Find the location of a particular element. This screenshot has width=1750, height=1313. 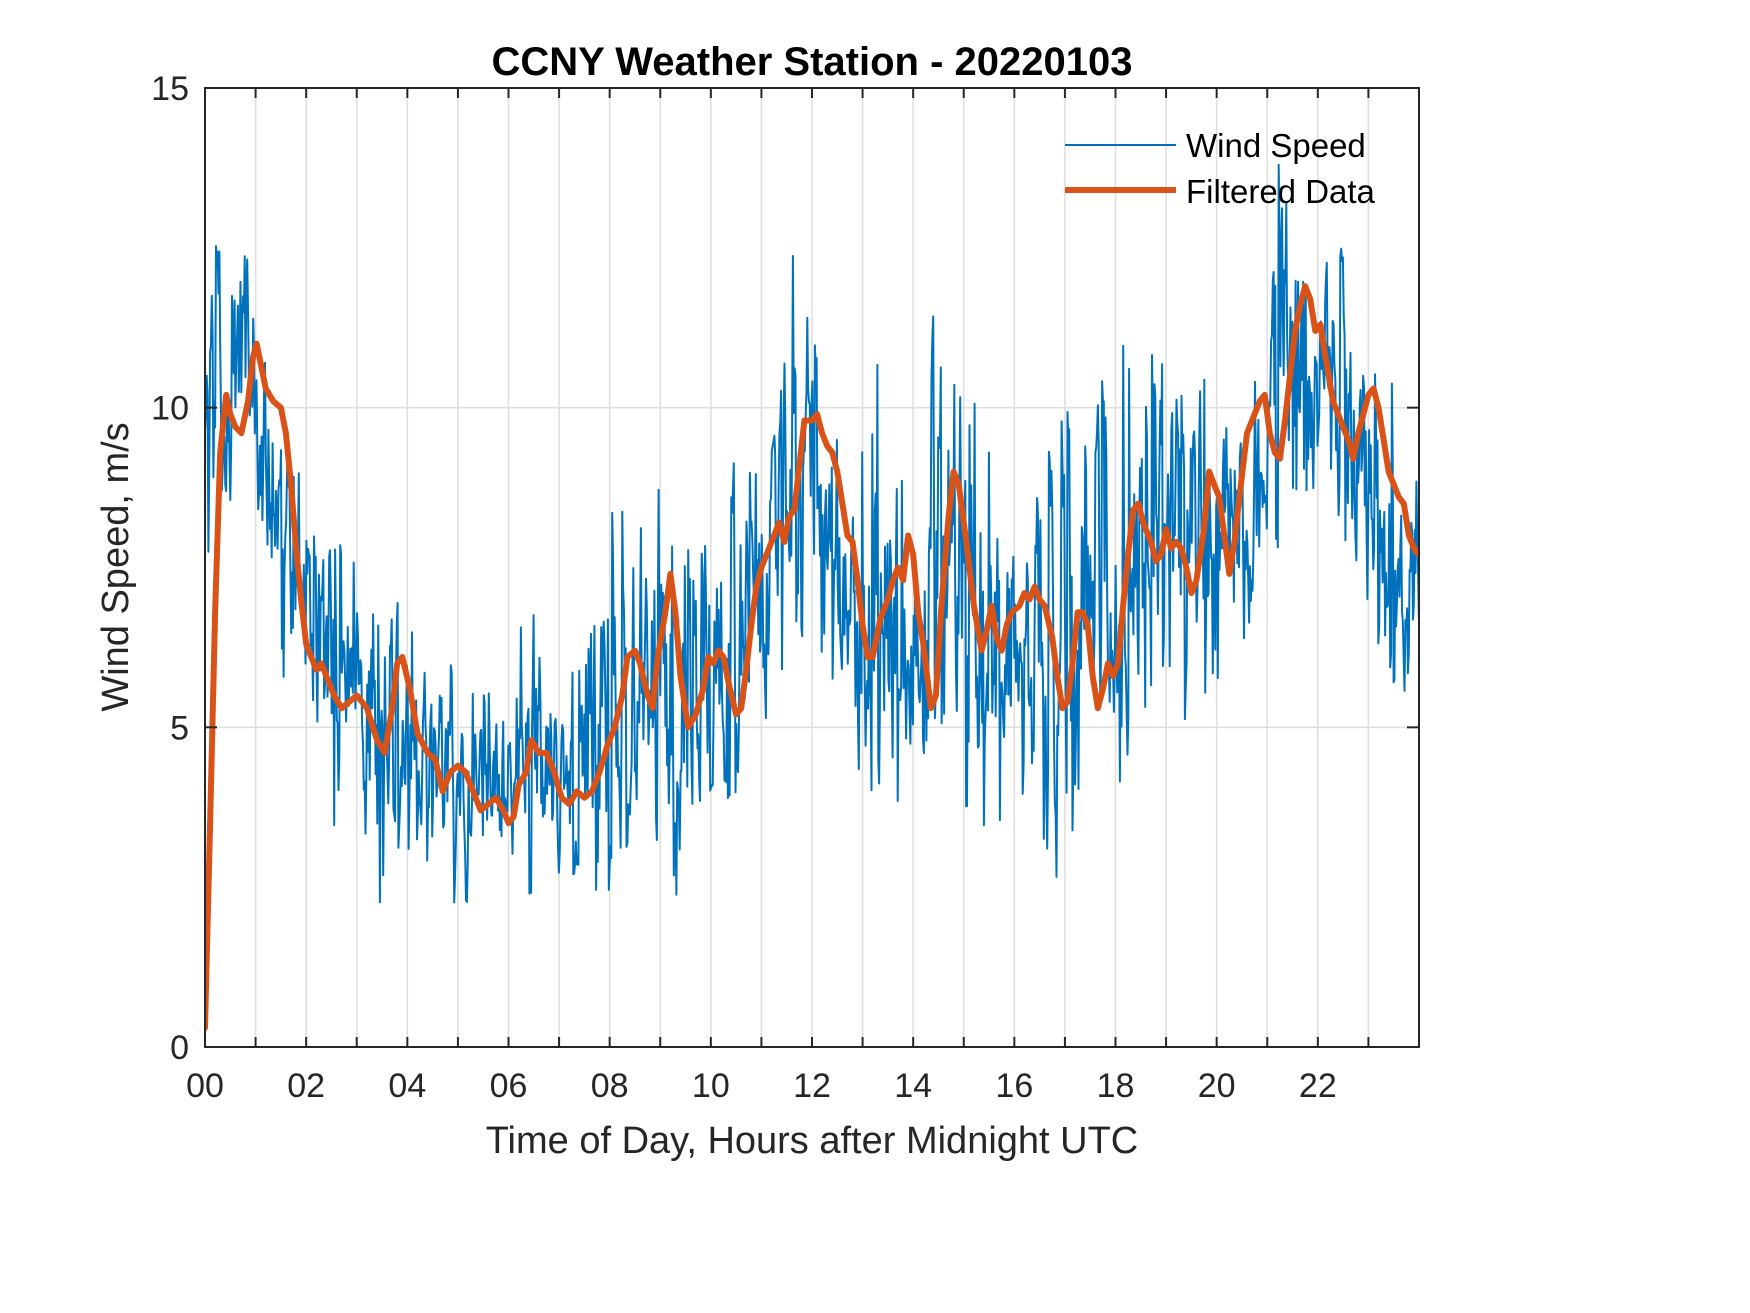

x-tick-label: 20 is located at coordinates (1217, 1086).